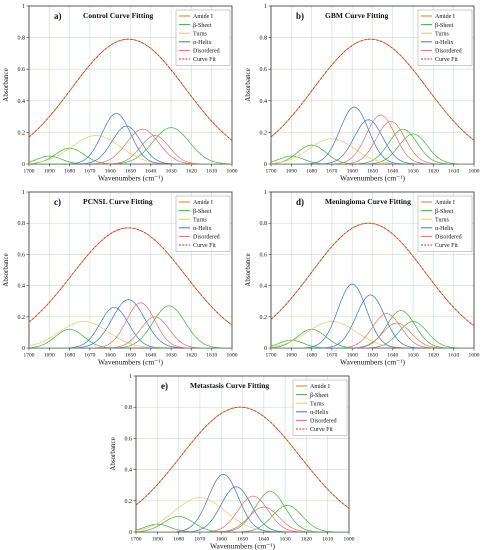 This screenshot has width=482, height=550. What do you see at coordinates (89, 356) in the screenshot?
I see `x-tick-label: 1670` at bounding box center [89, 356].